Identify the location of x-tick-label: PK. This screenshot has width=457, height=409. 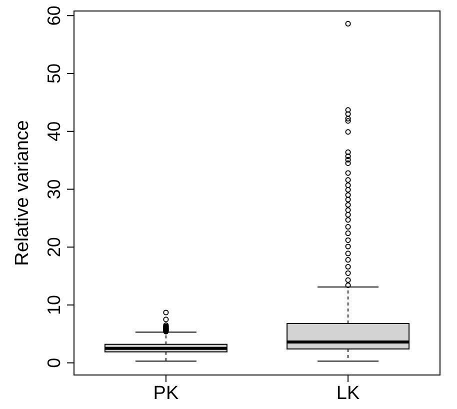
(166, 393).